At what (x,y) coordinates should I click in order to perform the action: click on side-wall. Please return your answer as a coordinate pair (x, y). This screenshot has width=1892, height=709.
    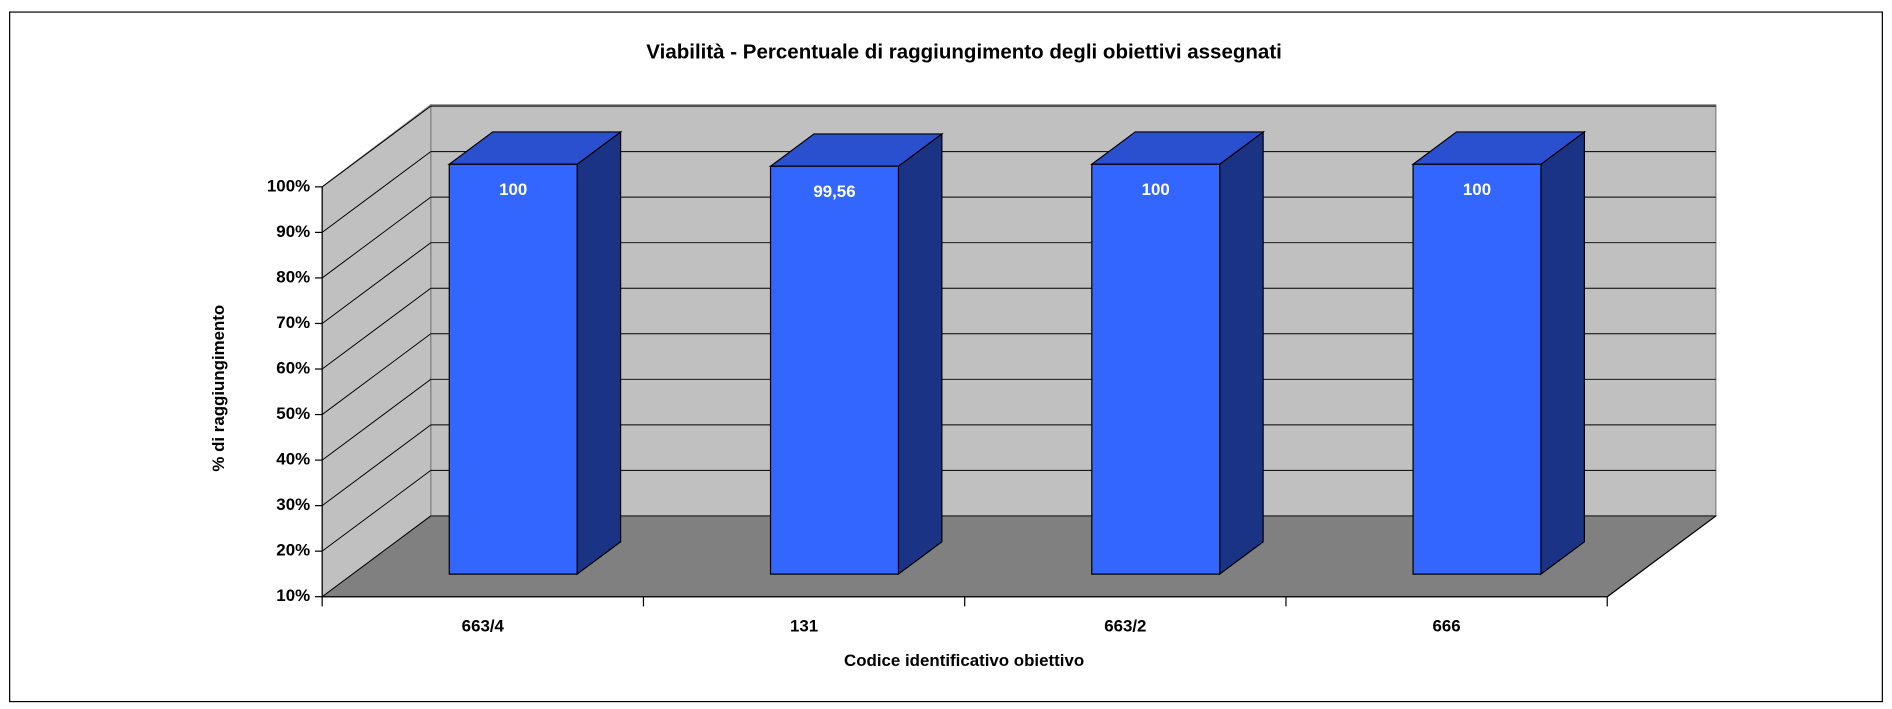
    Looking at the image, I should click on (376, 350).